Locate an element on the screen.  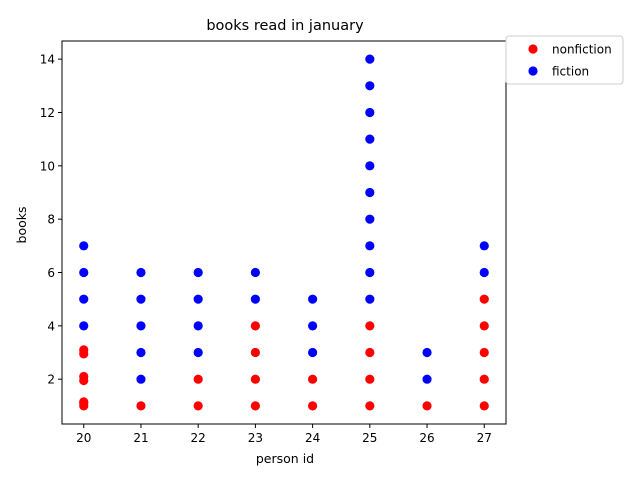
y-tick-label: 4 is located at coordinates (51, 326).